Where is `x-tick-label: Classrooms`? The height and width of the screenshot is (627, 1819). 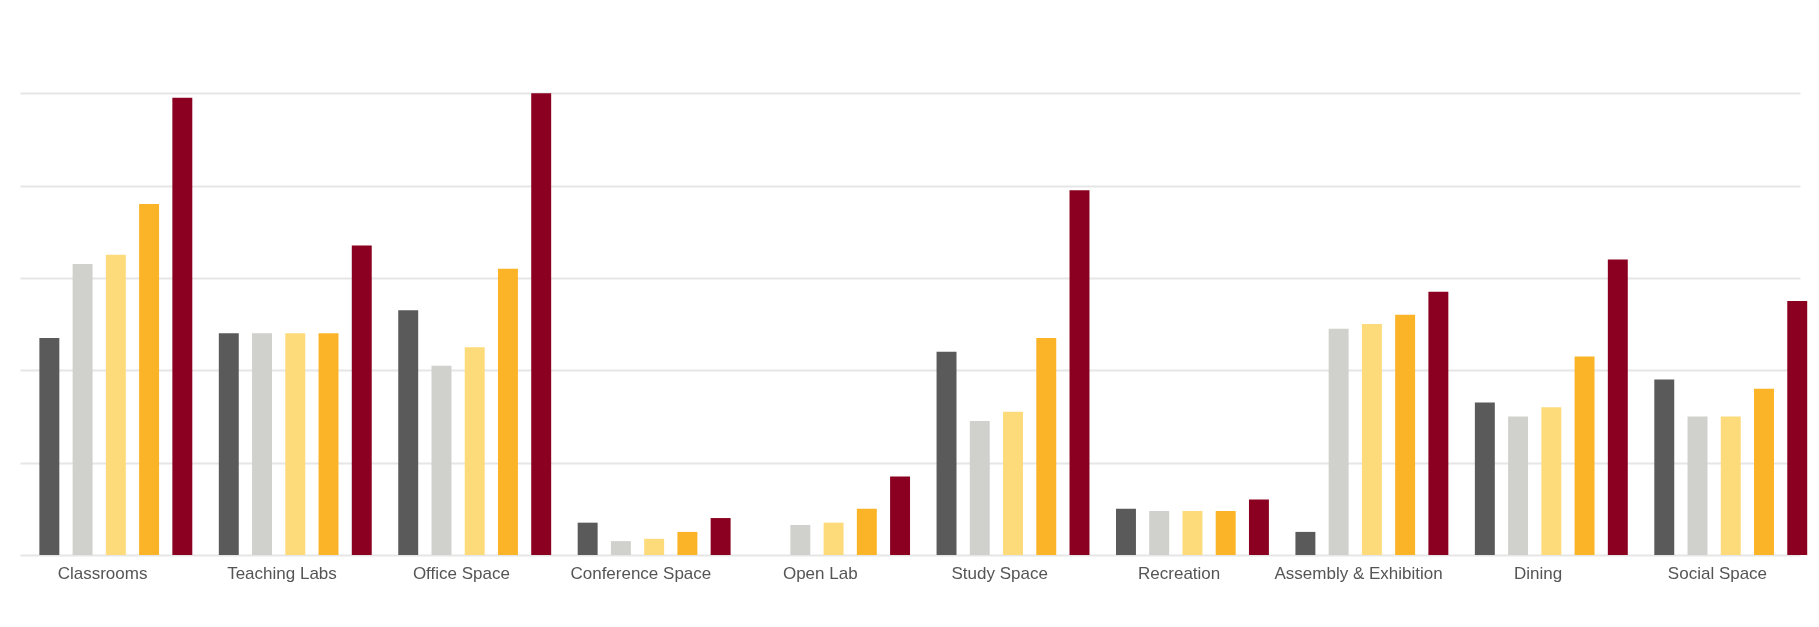 x-tick-label: Classrooms is located at coordinates (102, 573).